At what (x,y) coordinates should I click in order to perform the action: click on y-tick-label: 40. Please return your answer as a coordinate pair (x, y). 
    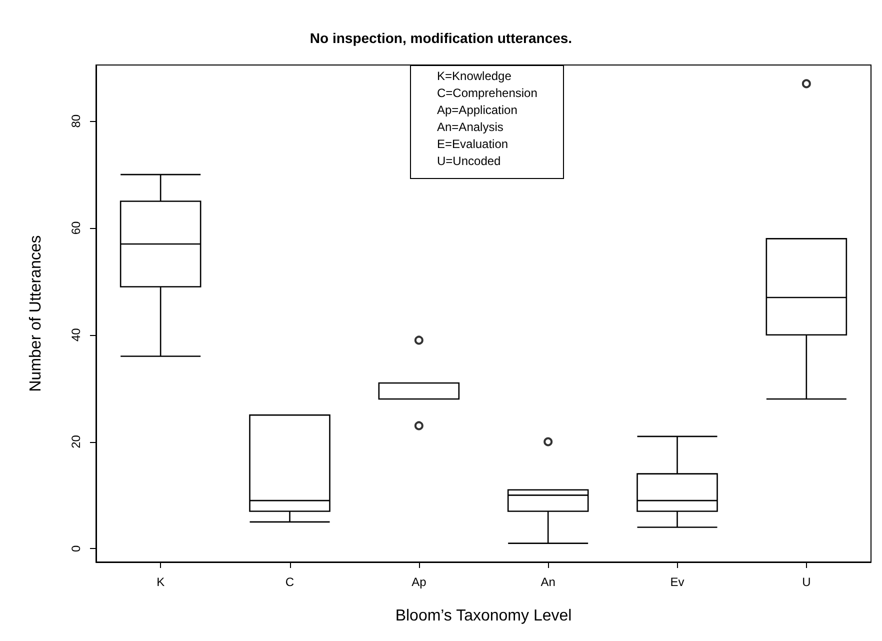
    Looking at the image, I should click on (76, 335).